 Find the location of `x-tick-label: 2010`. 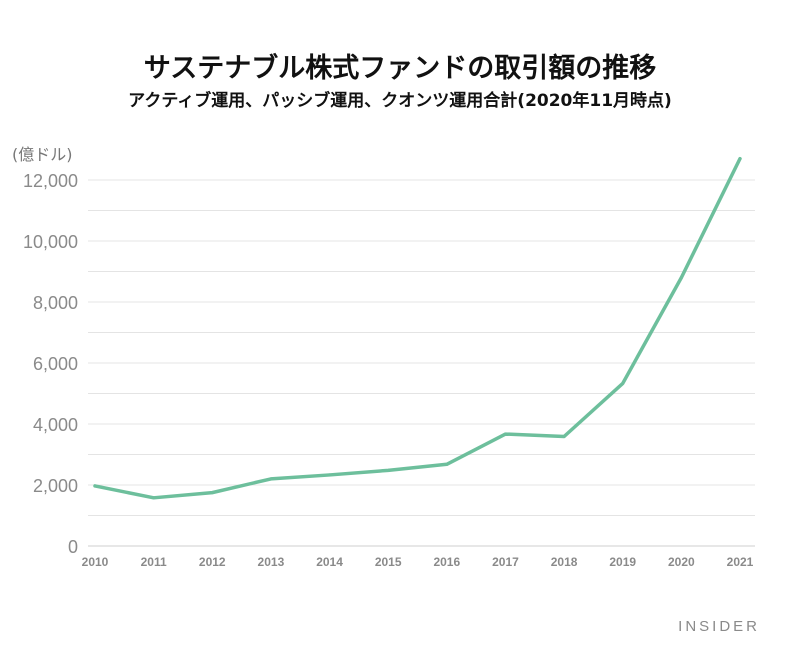

x-tick-label: 2010 is located at coordinates (95, 562).